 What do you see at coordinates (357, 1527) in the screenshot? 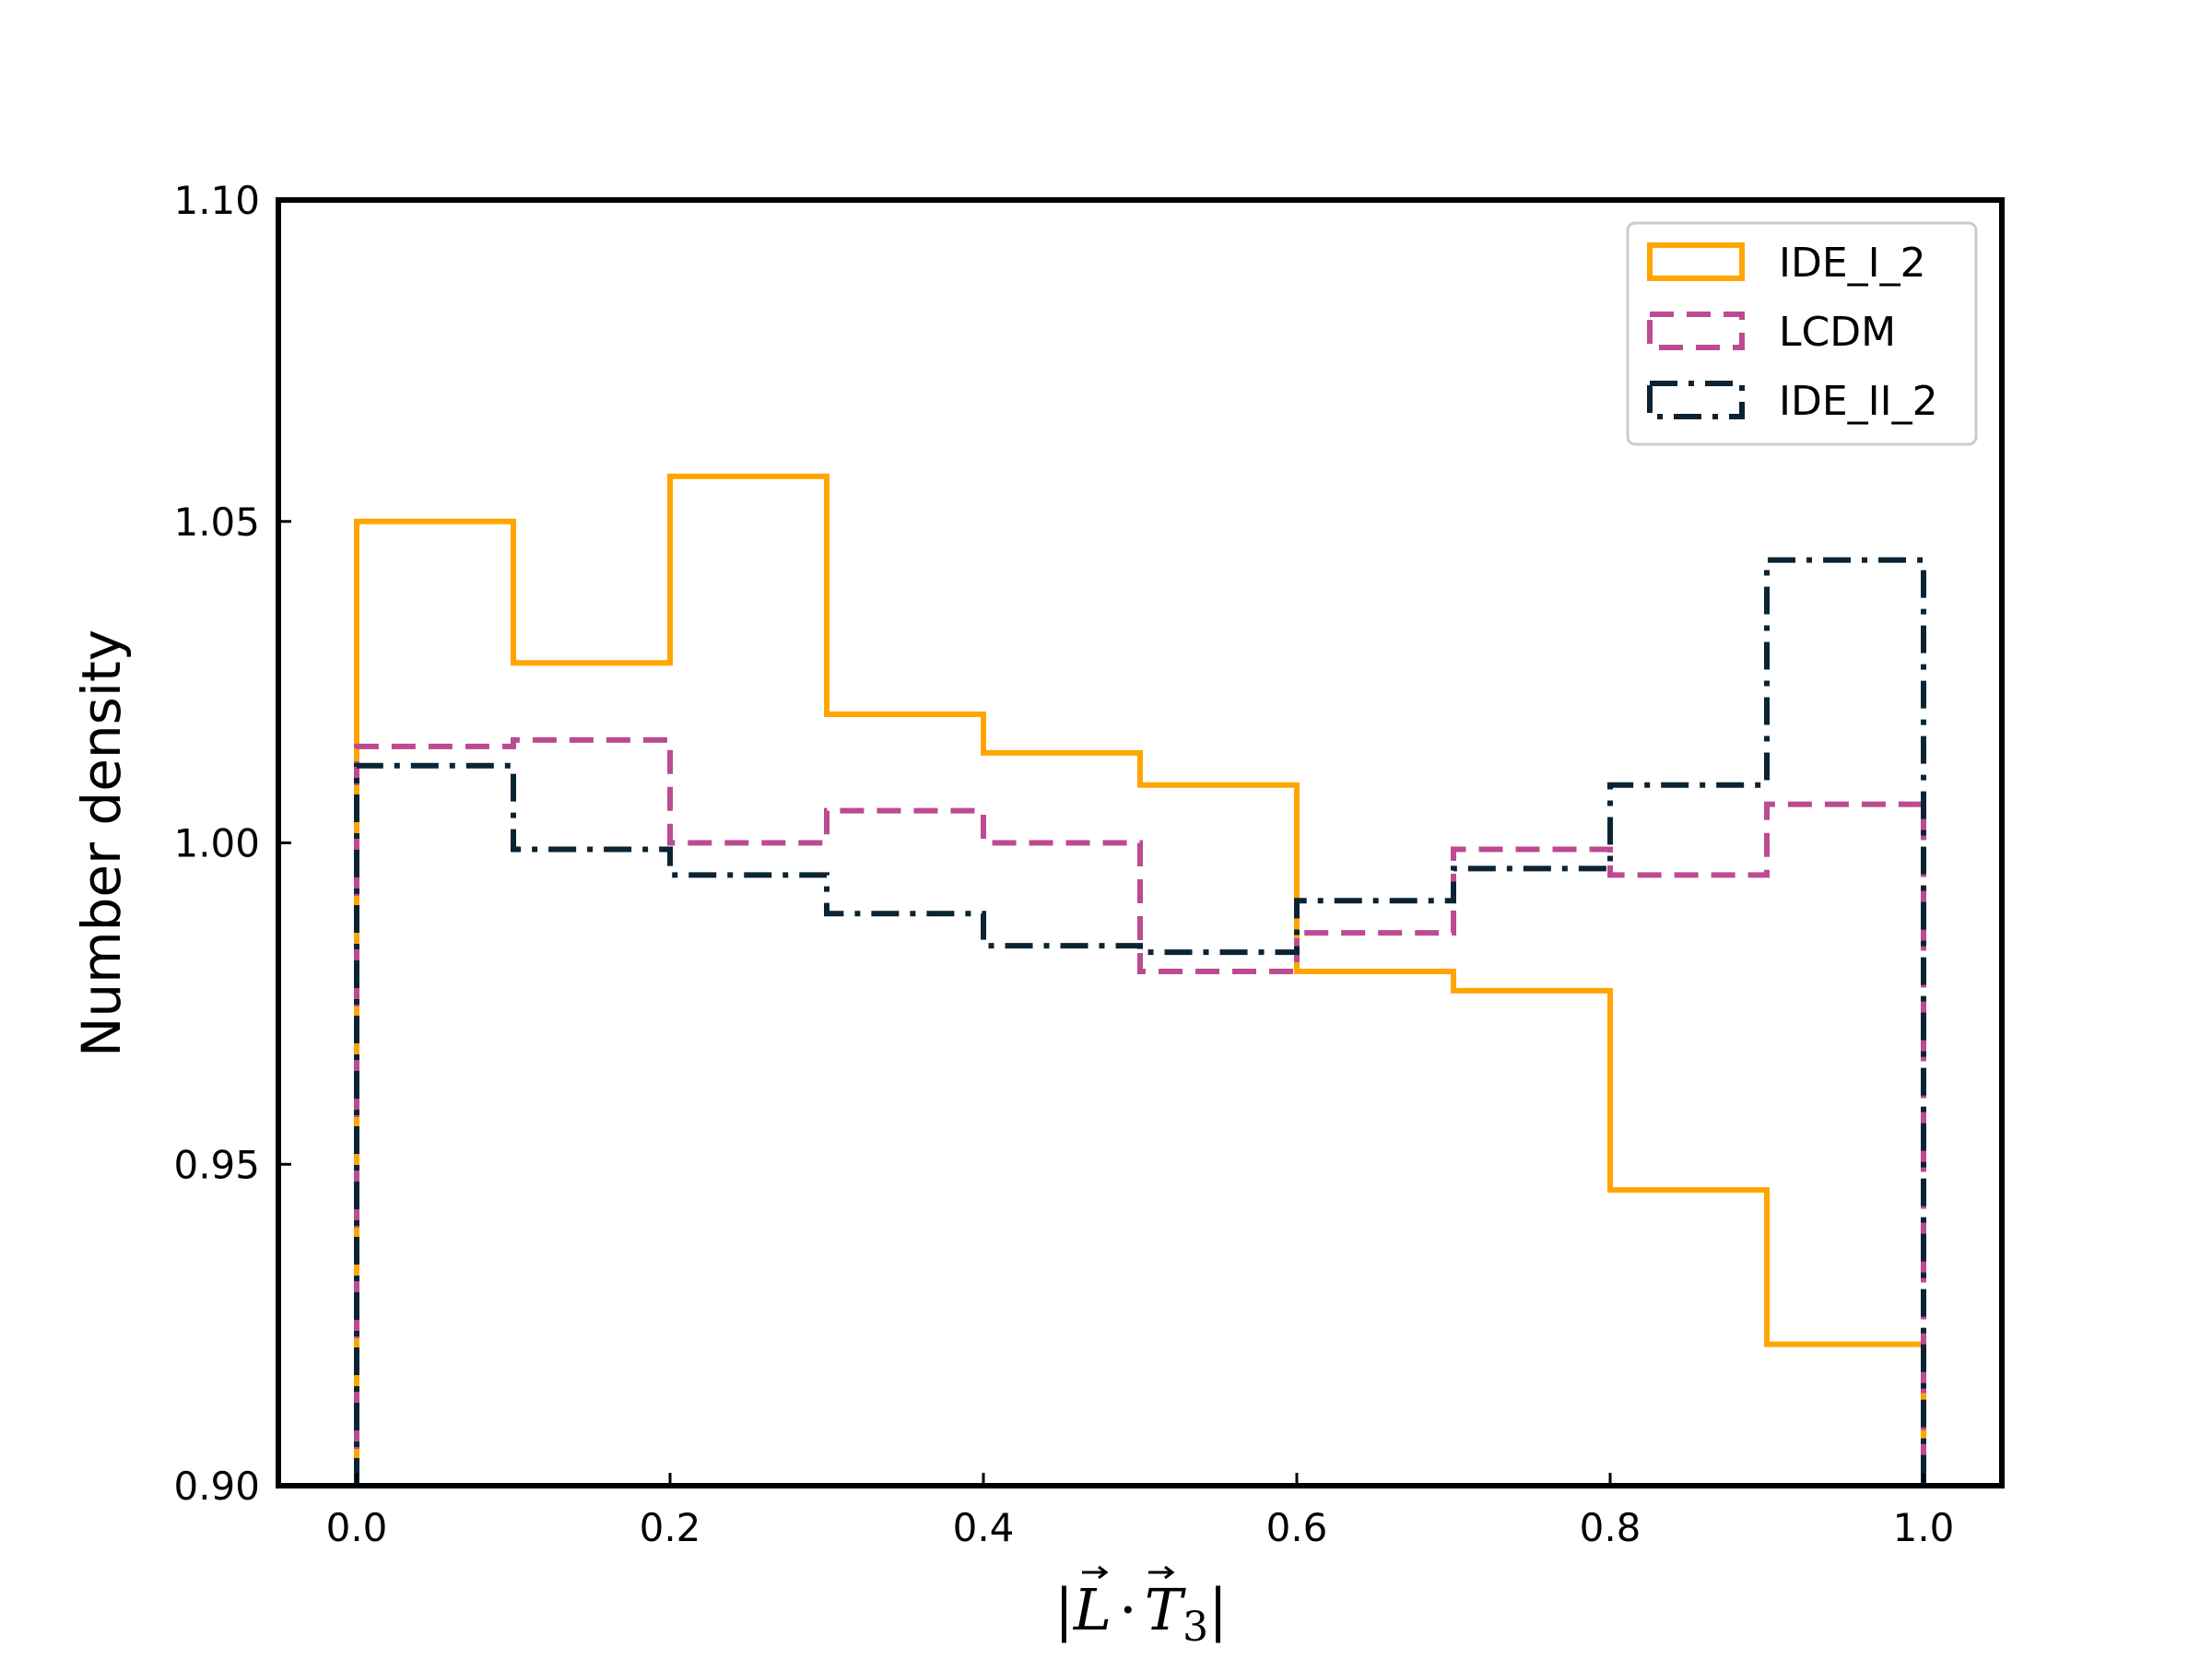
I see `x-tick-label: 0.0` at bounding box center [357, 1527].